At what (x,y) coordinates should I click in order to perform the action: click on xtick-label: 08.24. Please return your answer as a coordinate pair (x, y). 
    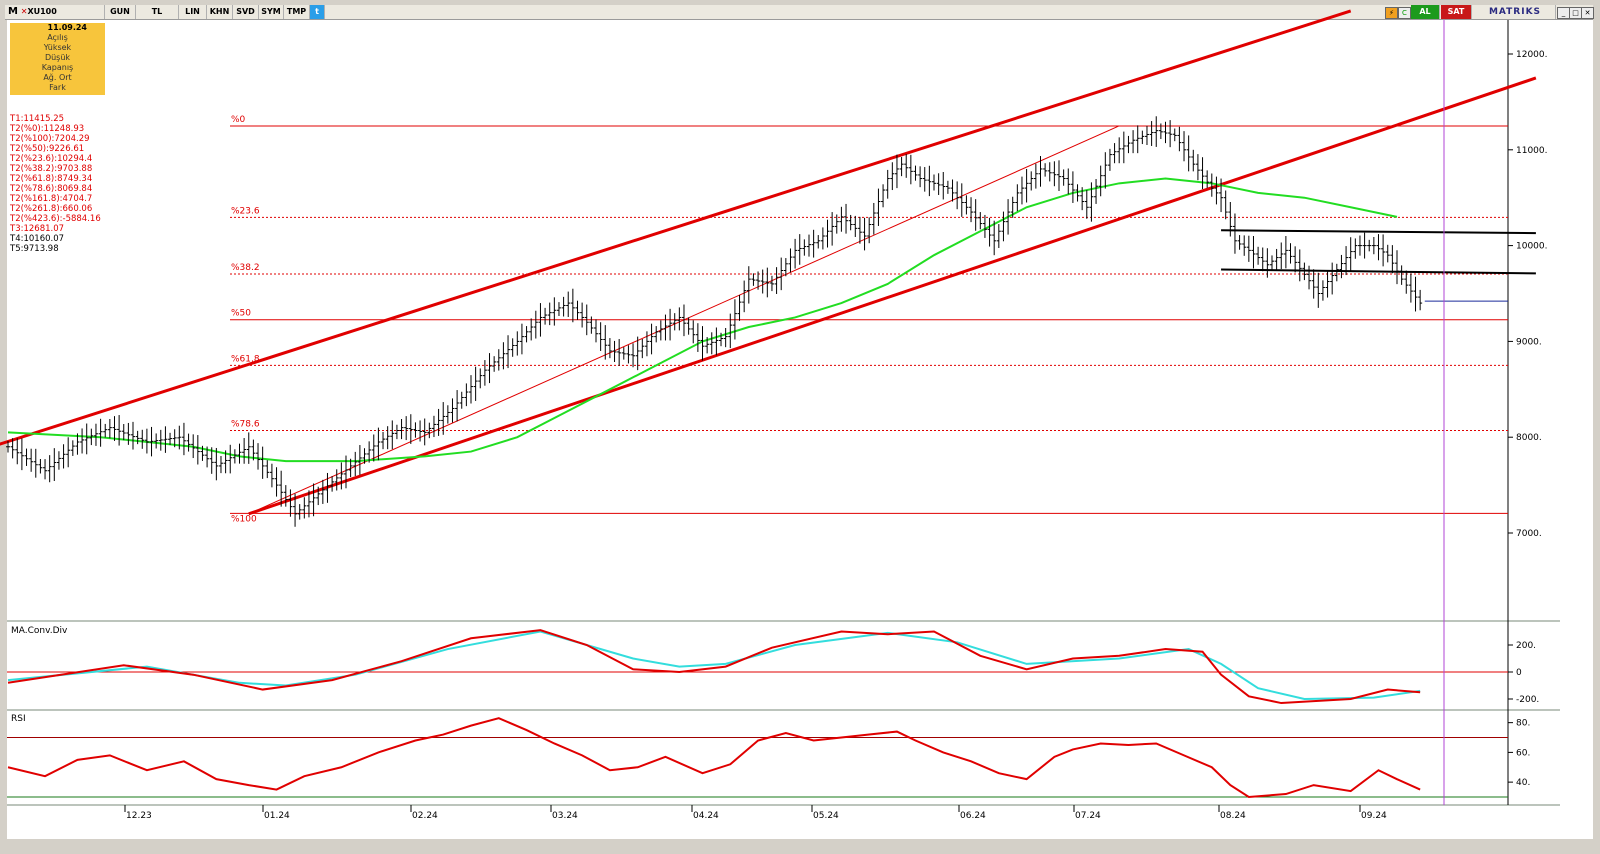
    Looking at the image, I should click on (1233, 816).